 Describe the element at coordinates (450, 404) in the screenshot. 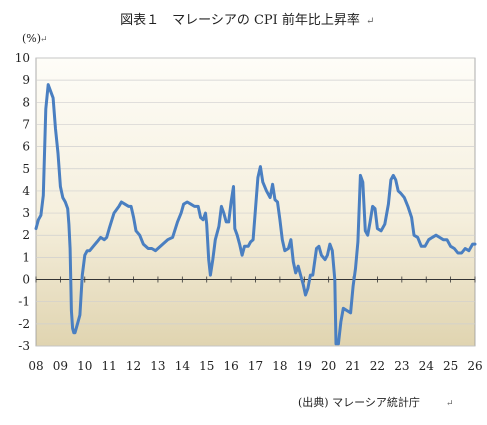

I see `source-edit-mark: ↵` at that location.